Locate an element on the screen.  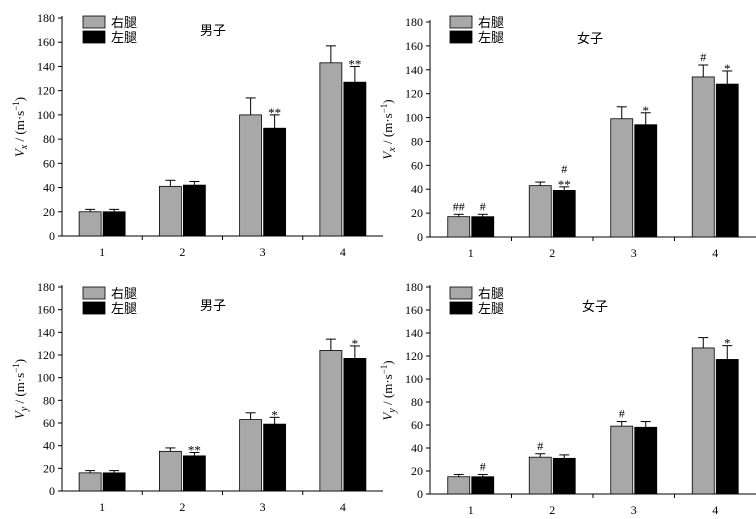
significance-mark: * is located at coordinates (646, 110).